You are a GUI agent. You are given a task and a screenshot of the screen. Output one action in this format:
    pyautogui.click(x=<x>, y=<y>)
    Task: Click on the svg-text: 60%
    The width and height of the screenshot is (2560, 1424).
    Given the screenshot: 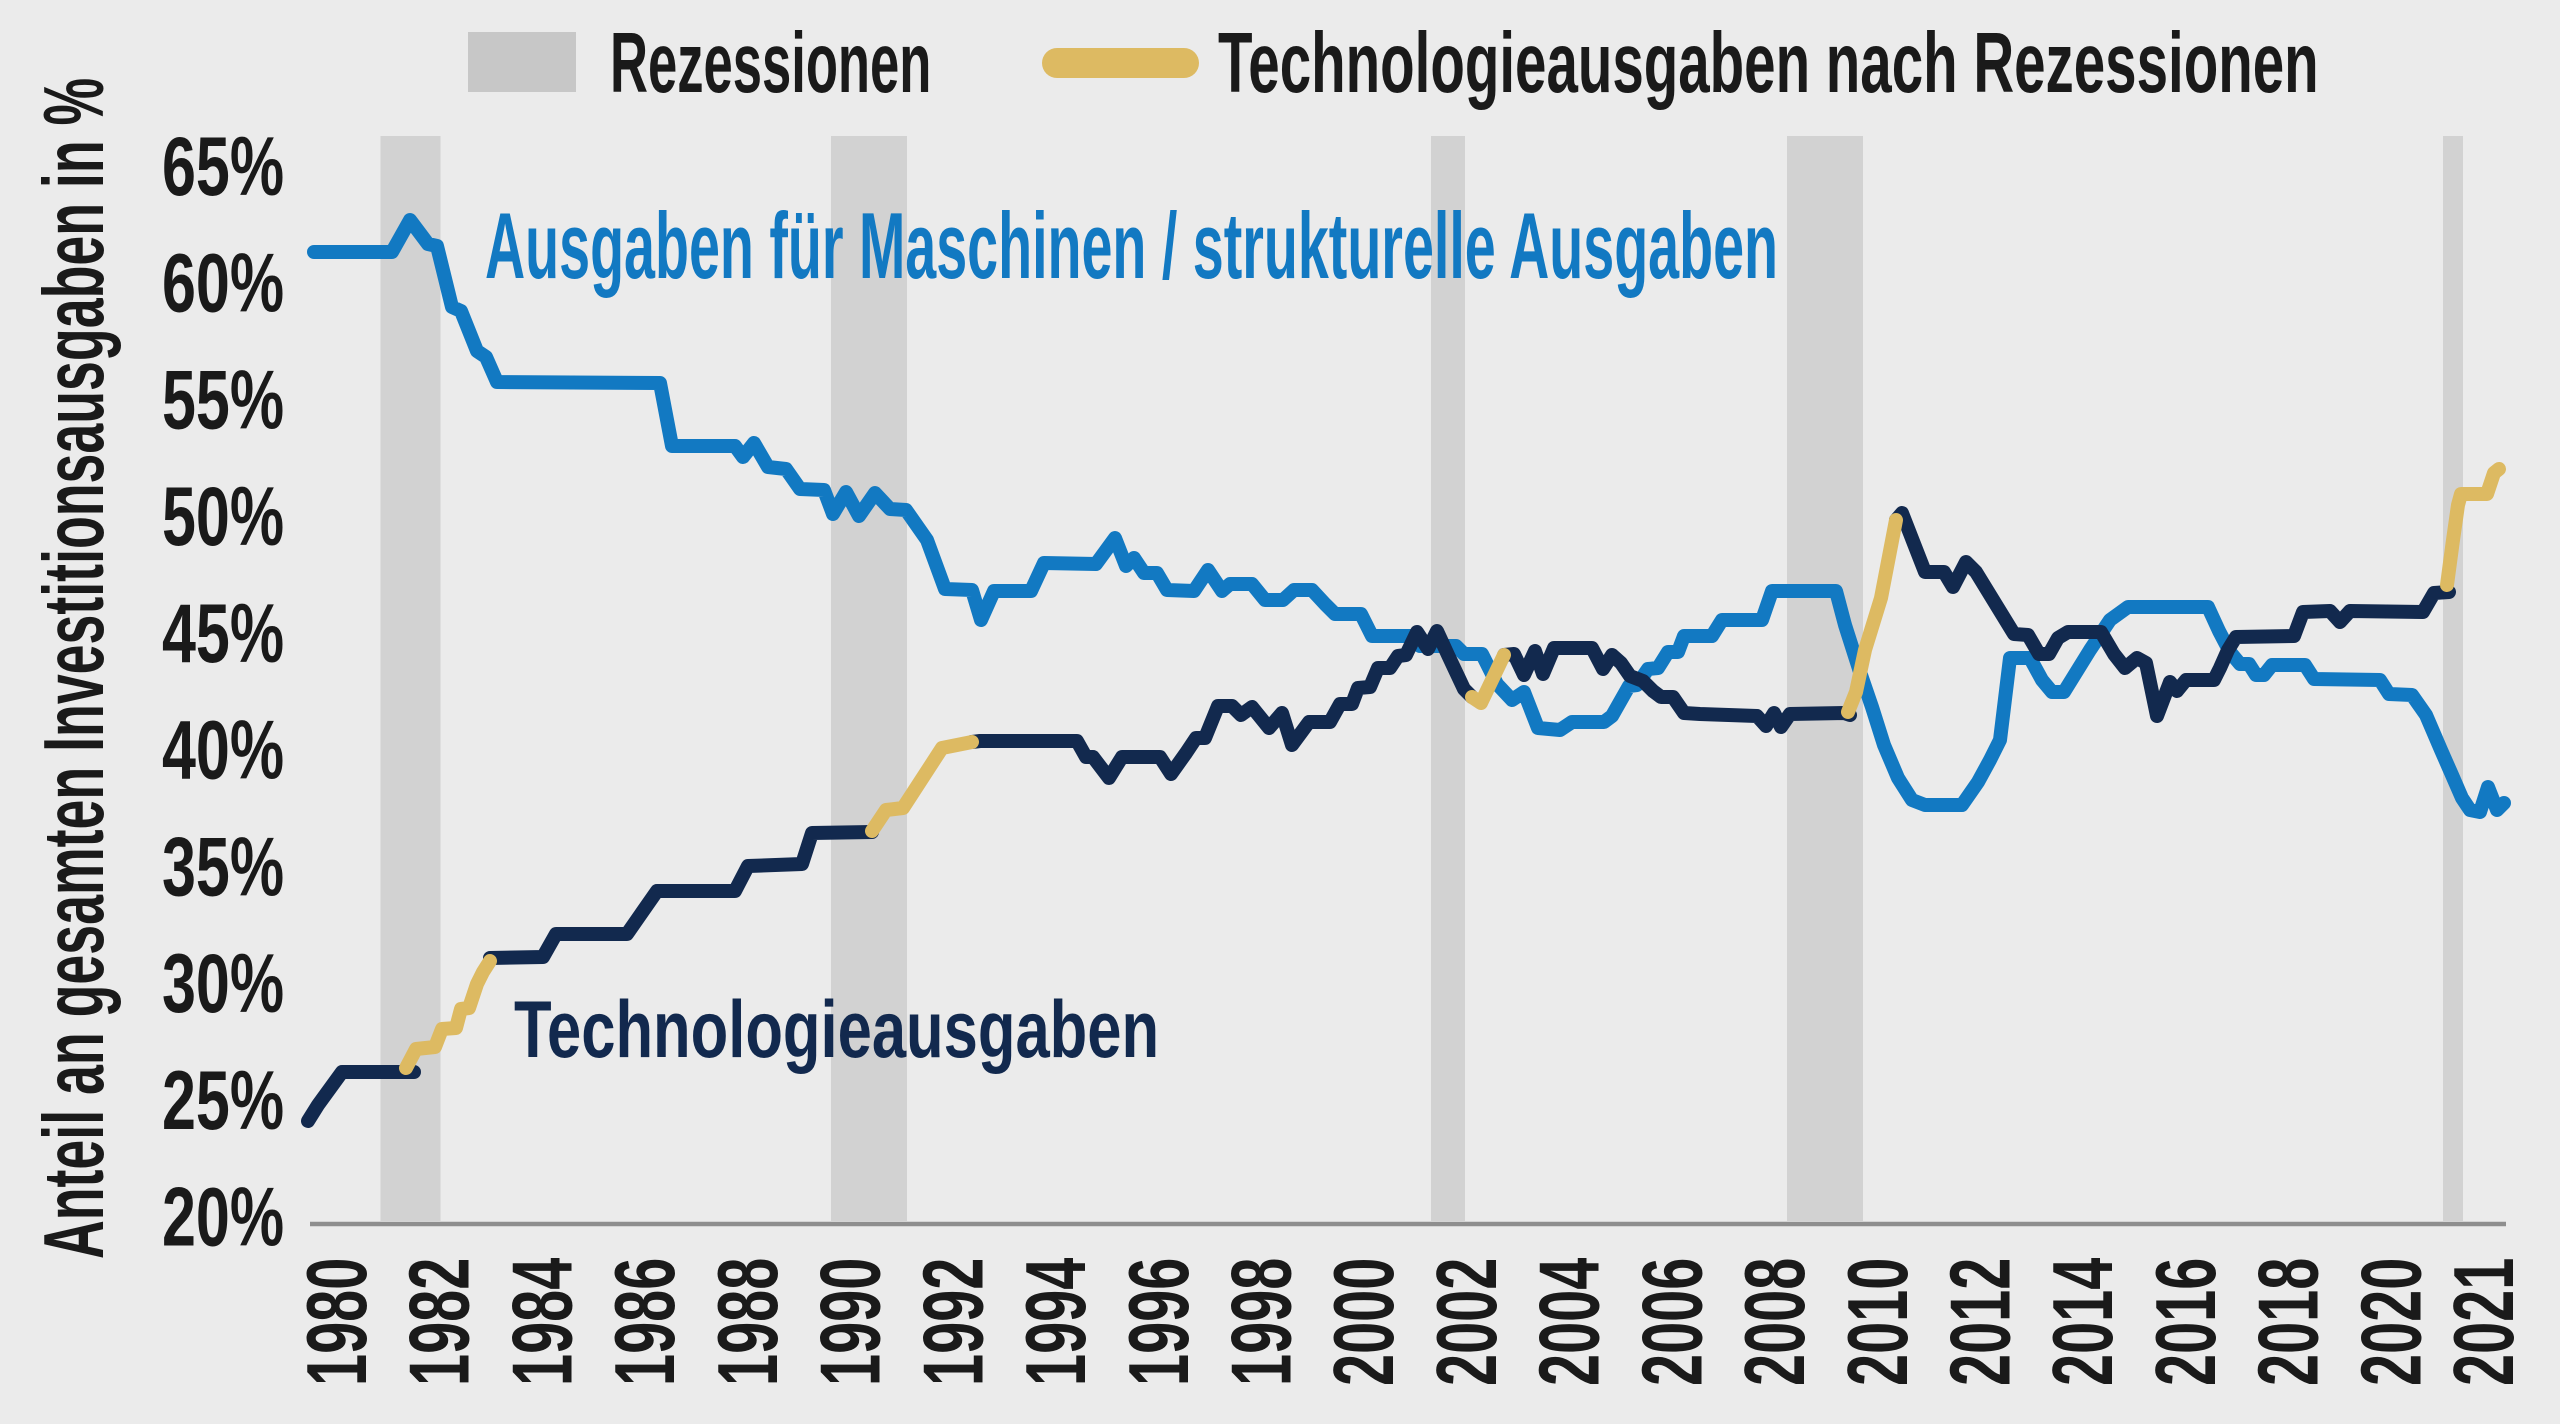 What is the action you would take?
    pyautogui.click(x=223, y=283)
    